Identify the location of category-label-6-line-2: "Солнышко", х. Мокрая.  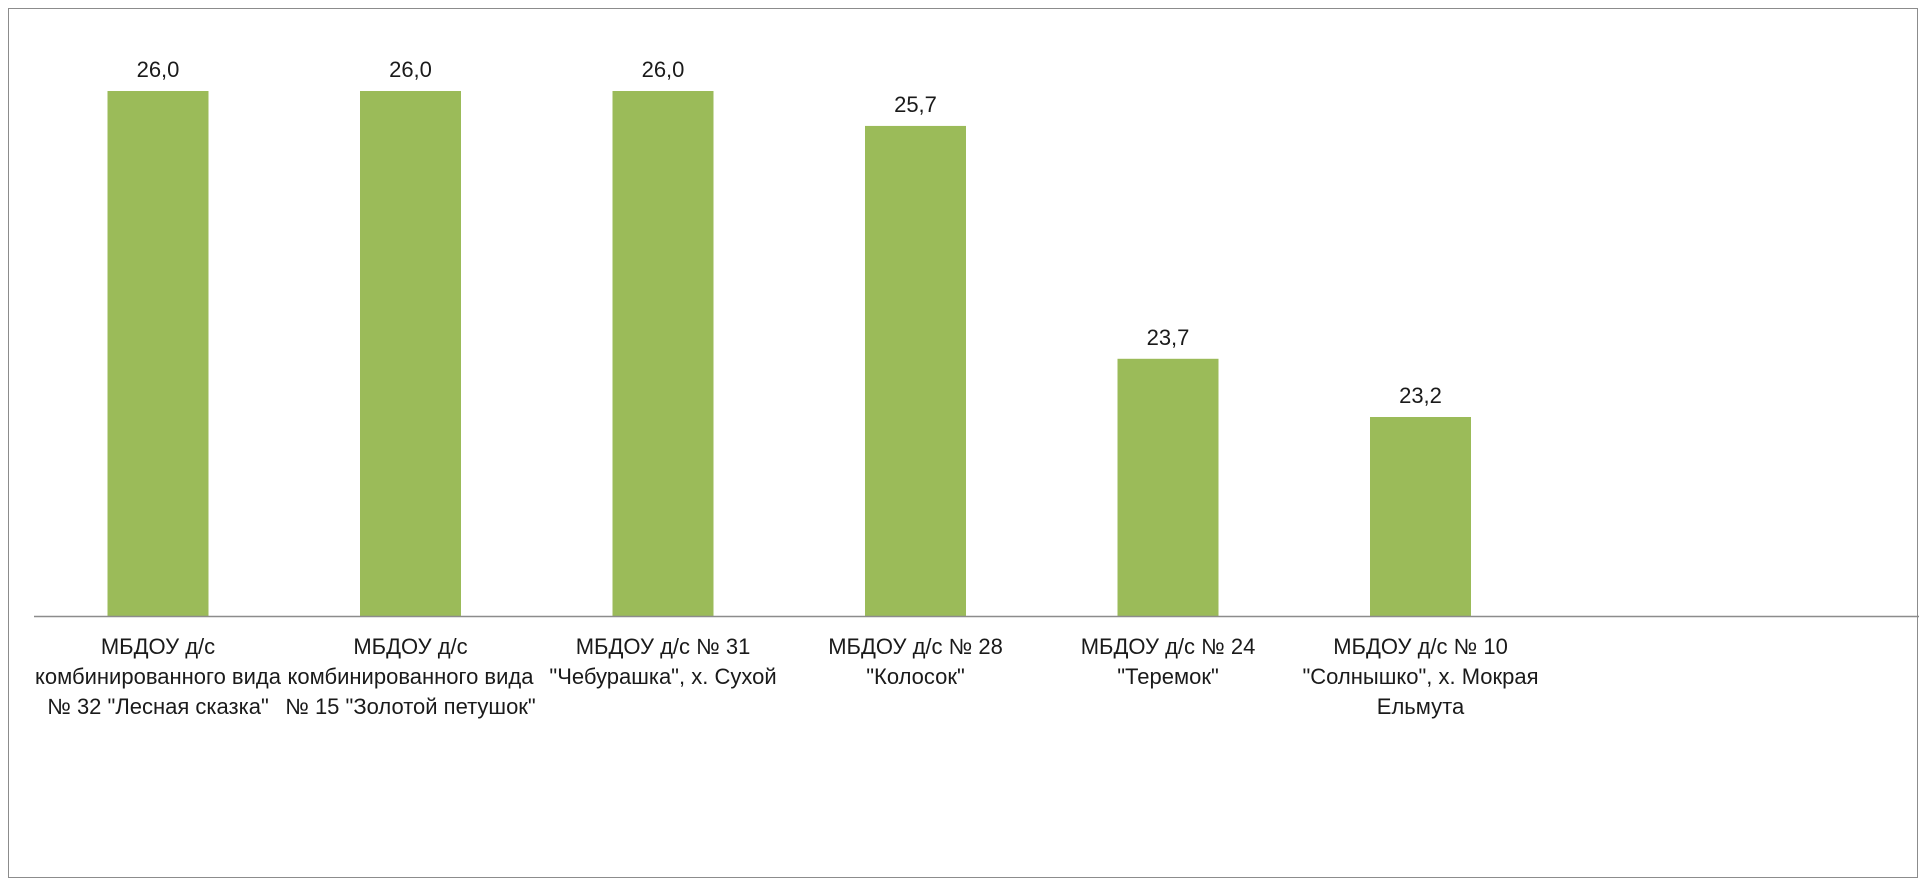
(1420, 676).